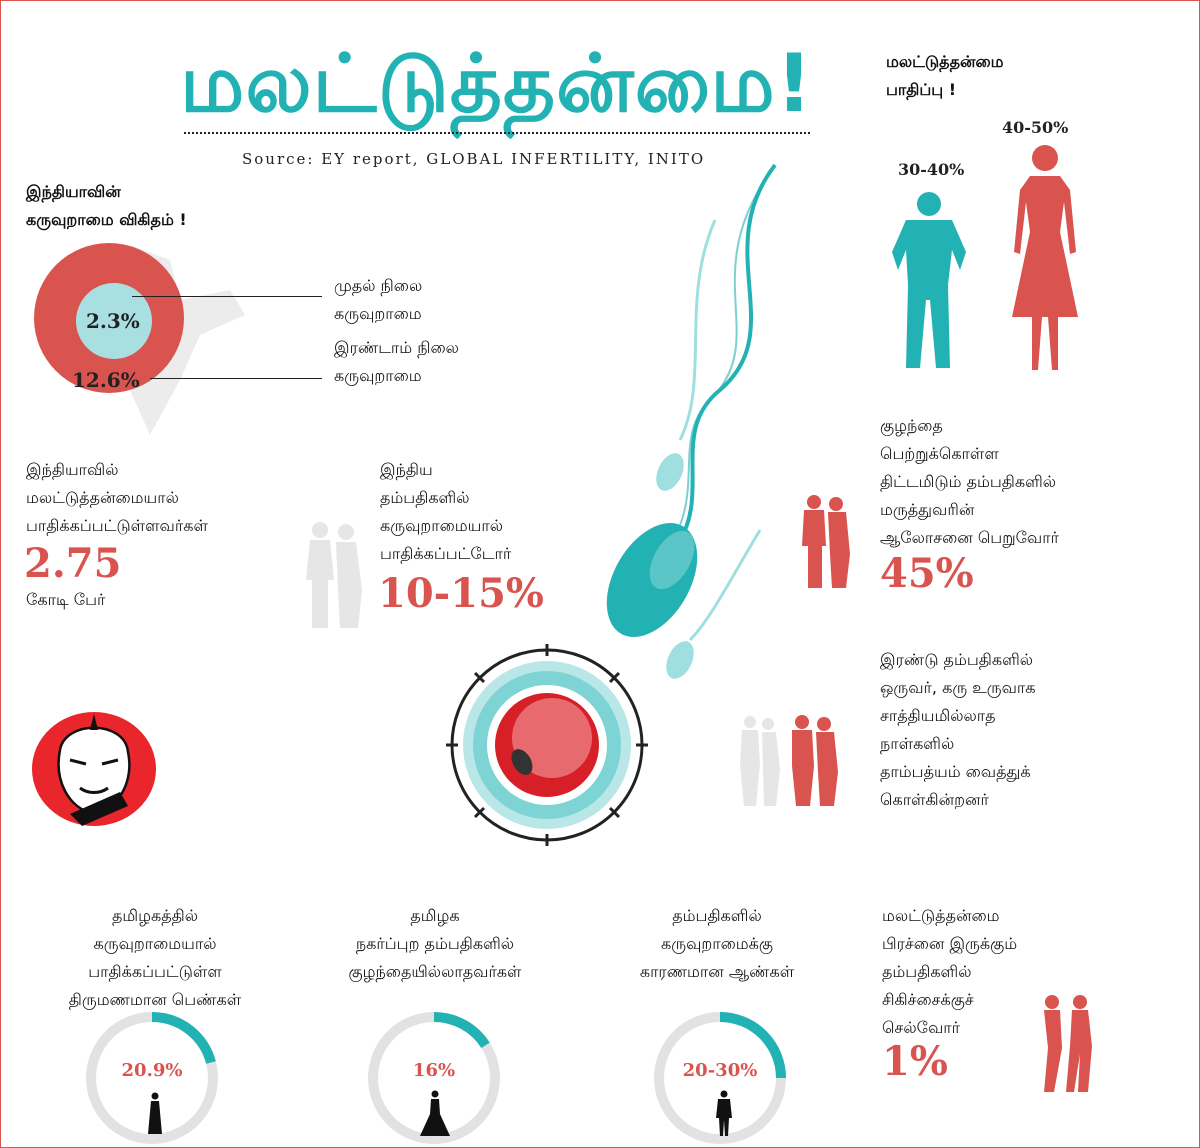 The image size is (1200, 1148). I want to click on primary-rate-label-line2: கருவுறாமை, so click(378, 313).